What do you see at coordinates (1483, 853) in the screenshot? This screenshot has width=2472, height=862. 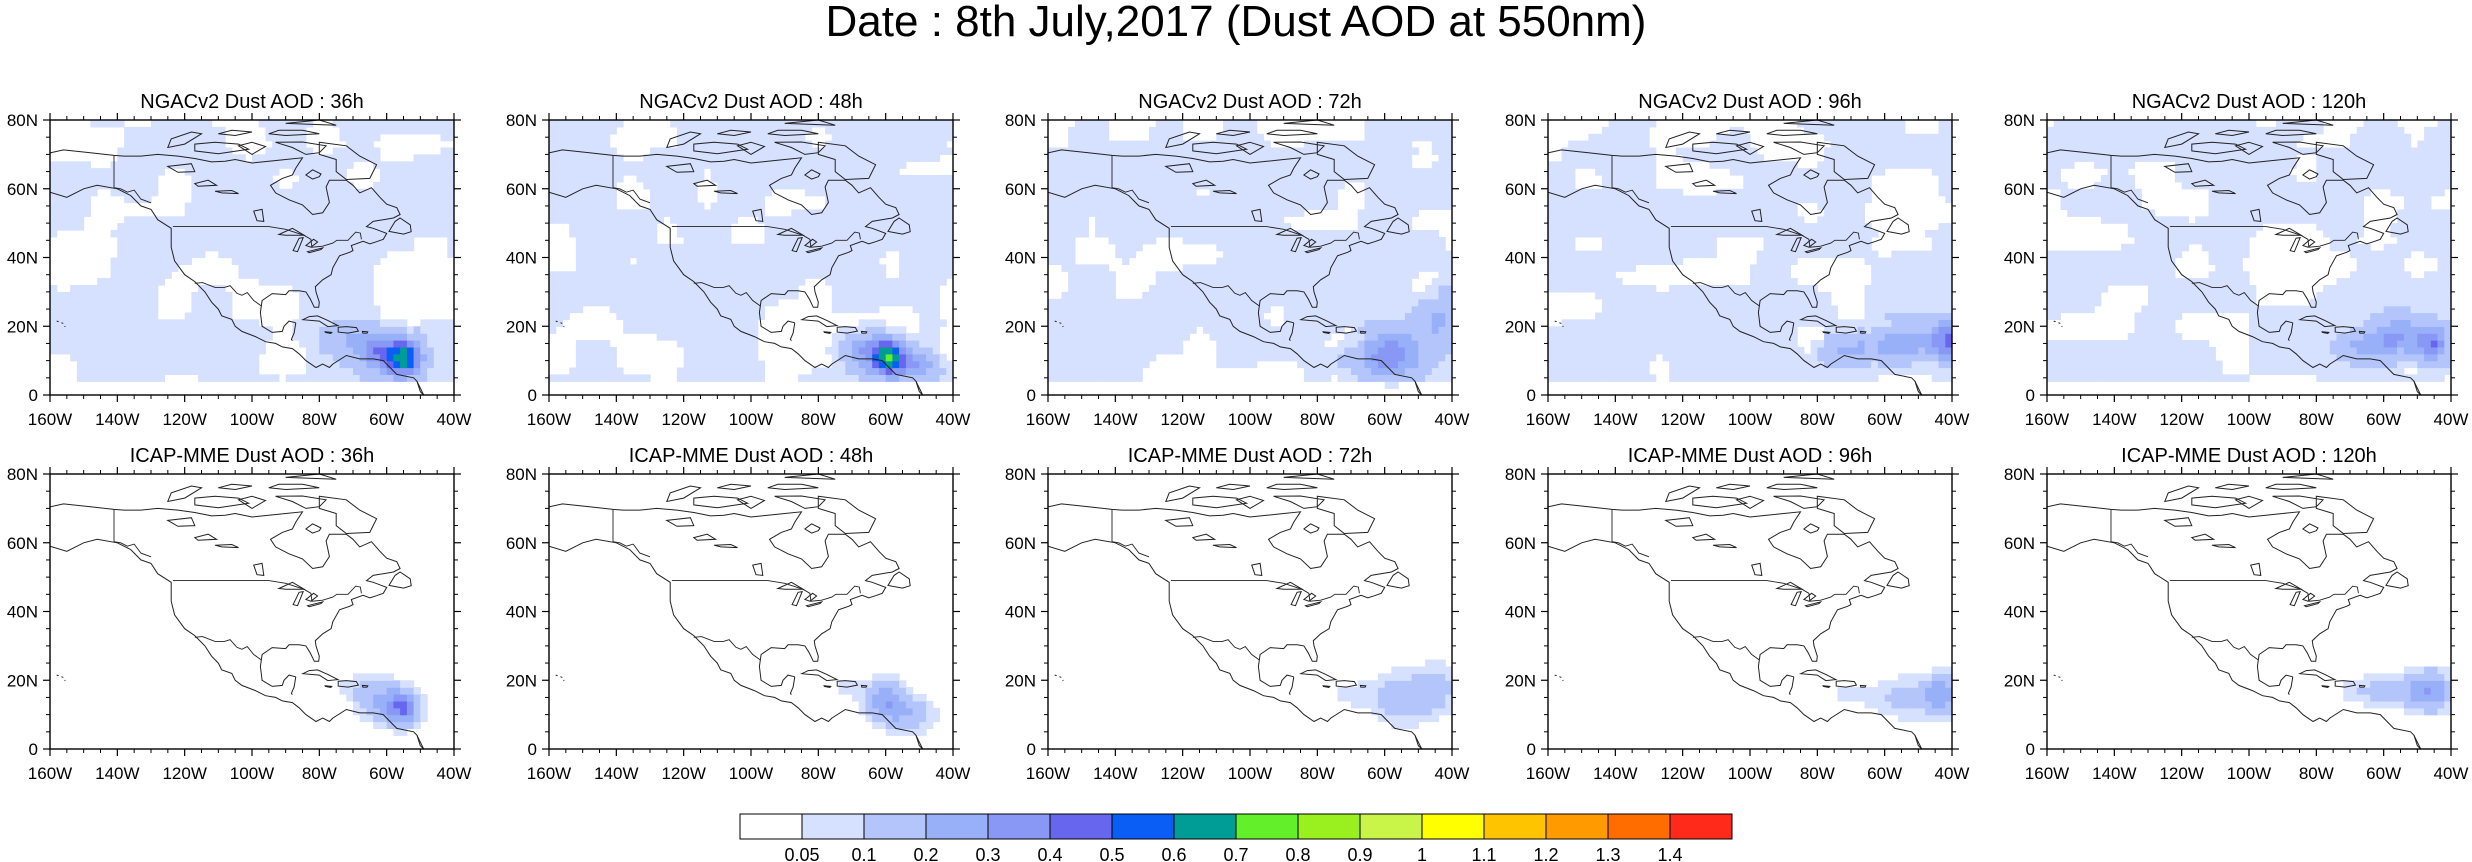 I see `colorbar-label: 1.1` at bounding box center [1483, 853].